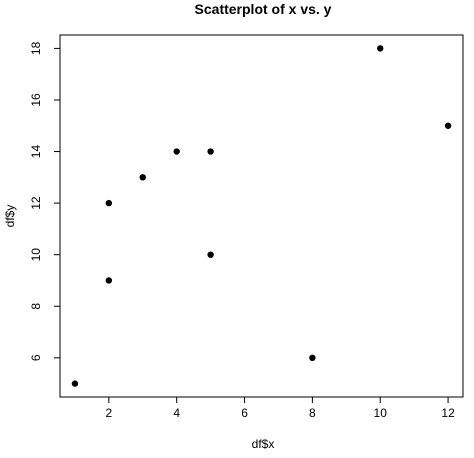 The width and height of the screenshot is (474, 458). I want to click on y-tick-label: 8, so click(36, 306).